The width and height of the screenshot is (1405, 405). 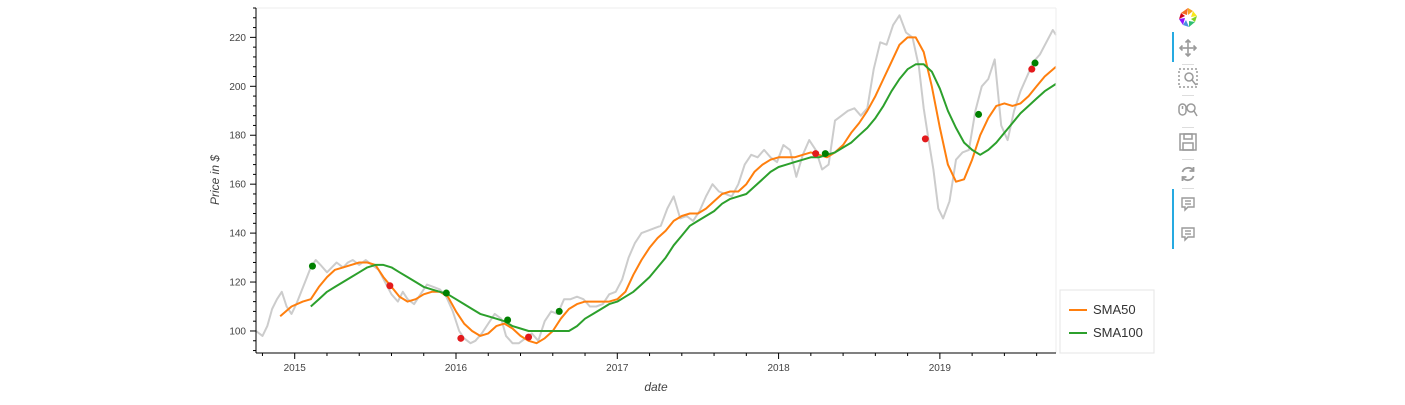 I want to click on y-tick-label: 160, so click(x=237, y=185).